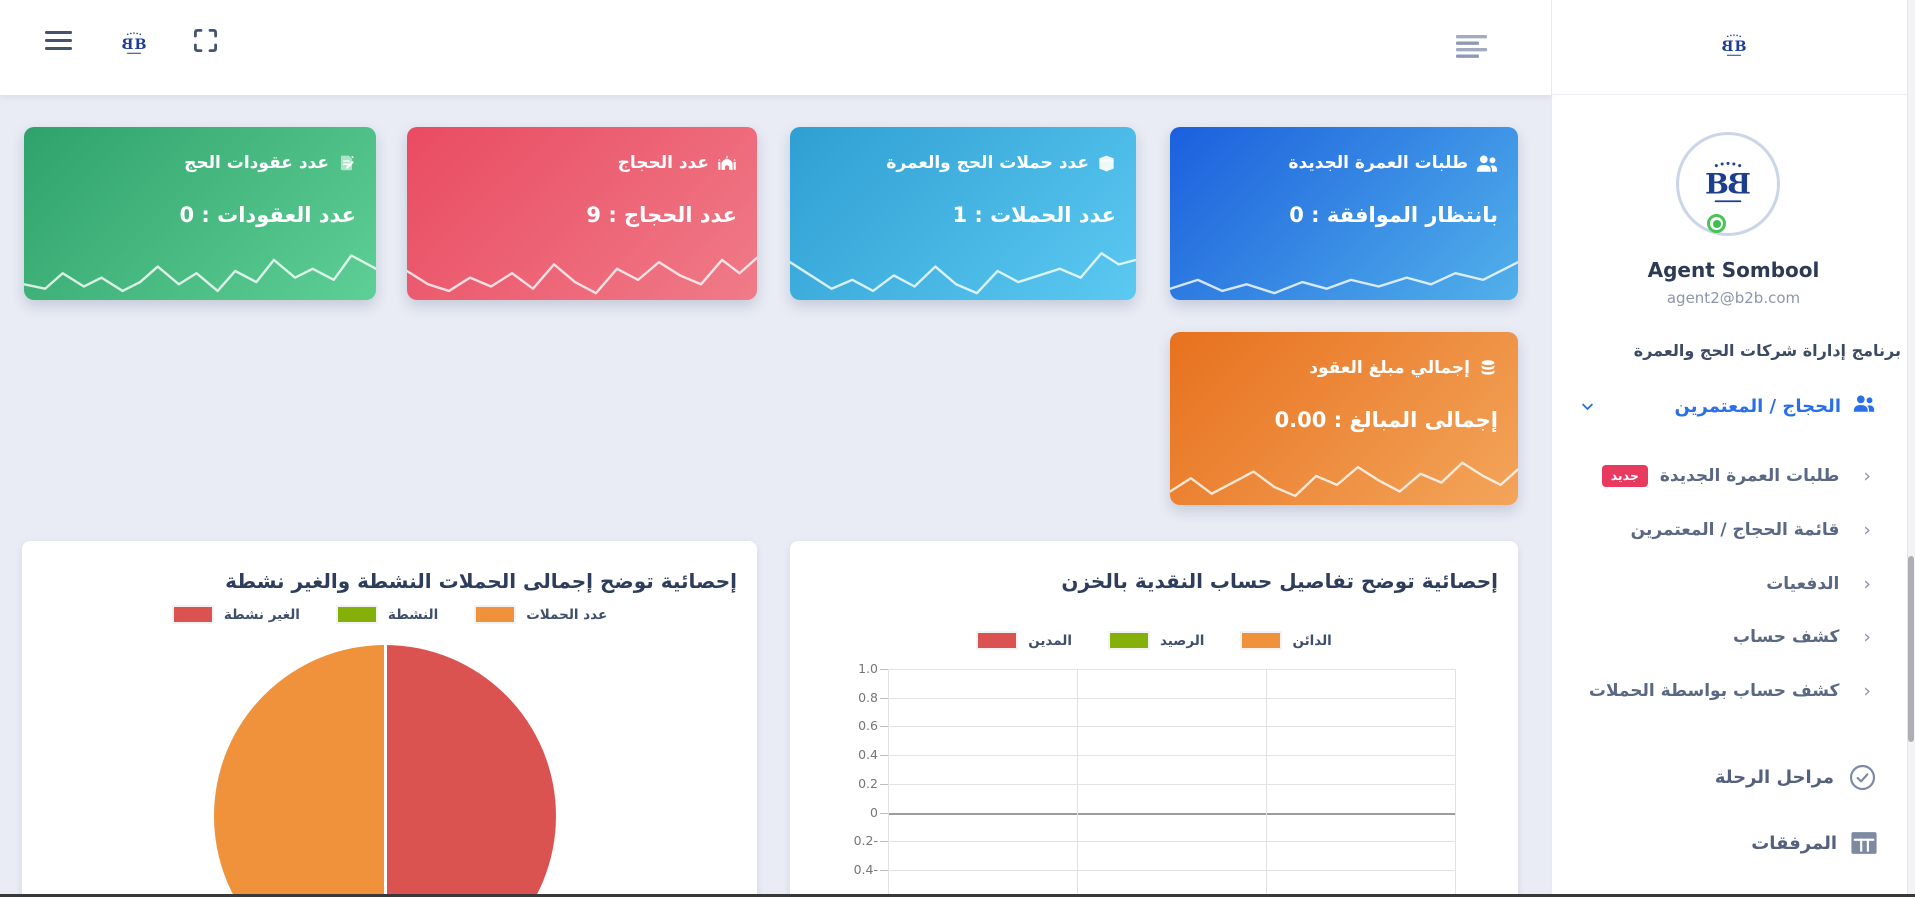 The image size is (1915, 897). Describe the element at coordinates (1719, 584) in the screenshot. I see `sidebar-item: ‹ الدفعيات` at that location.